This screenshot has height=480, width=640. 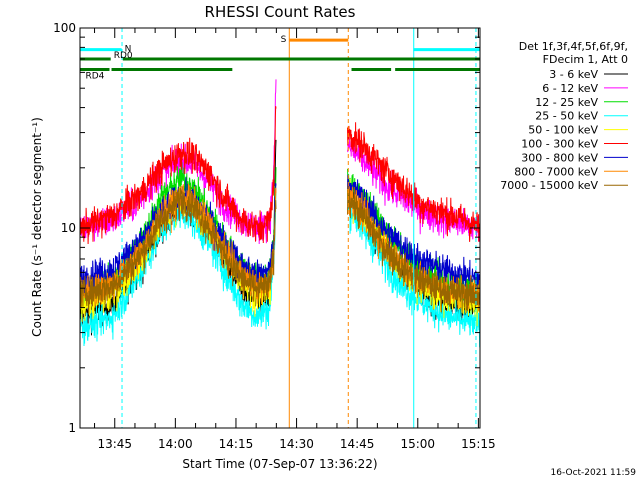 What do you see at coordinates (417, 444) in the screenshot?
I see `x-tick-label: 15:00` at bounding box center [417, 444].